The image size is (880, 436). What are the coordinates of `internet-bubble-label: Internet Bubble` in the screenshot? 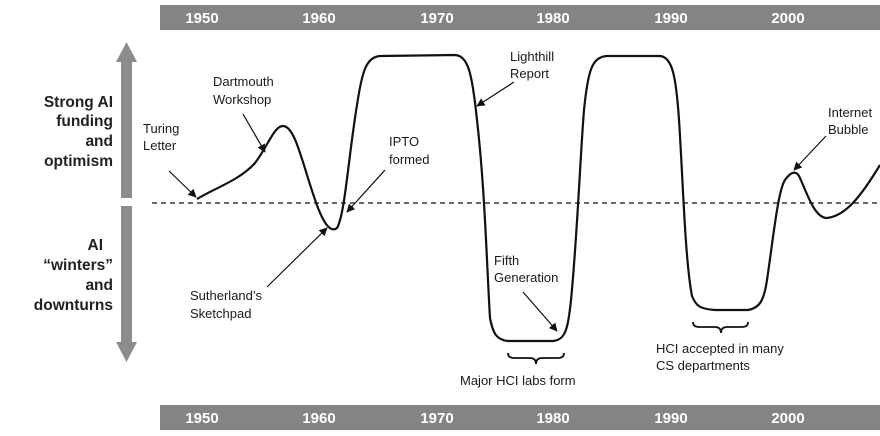 It's located at (850, 121).